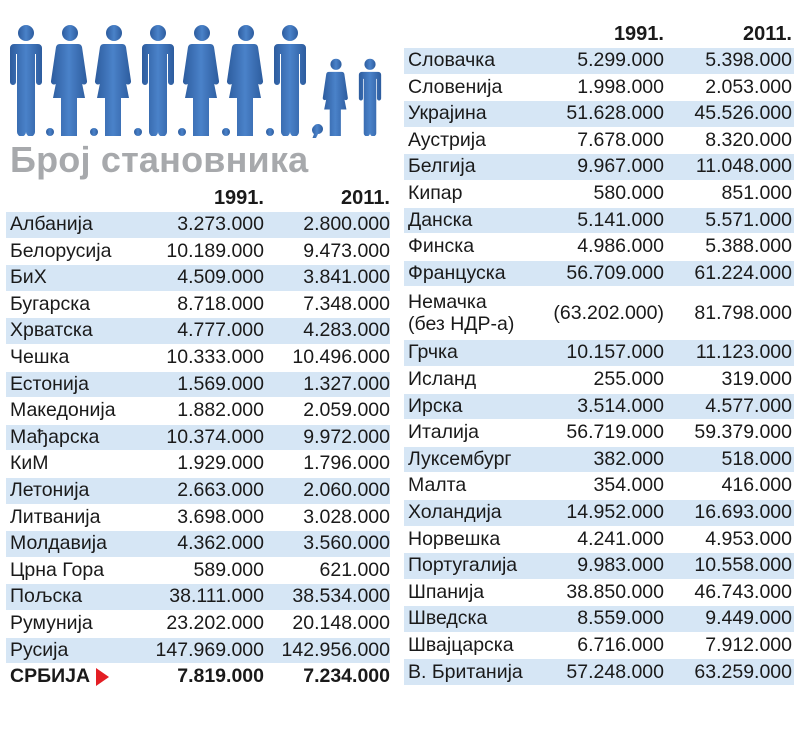 Image resolution: width=801 pixels, height=729 pixels. Describe the element at coordinates (757, 193) in the screenshot. I see `value-2011: 851.000` at that location.